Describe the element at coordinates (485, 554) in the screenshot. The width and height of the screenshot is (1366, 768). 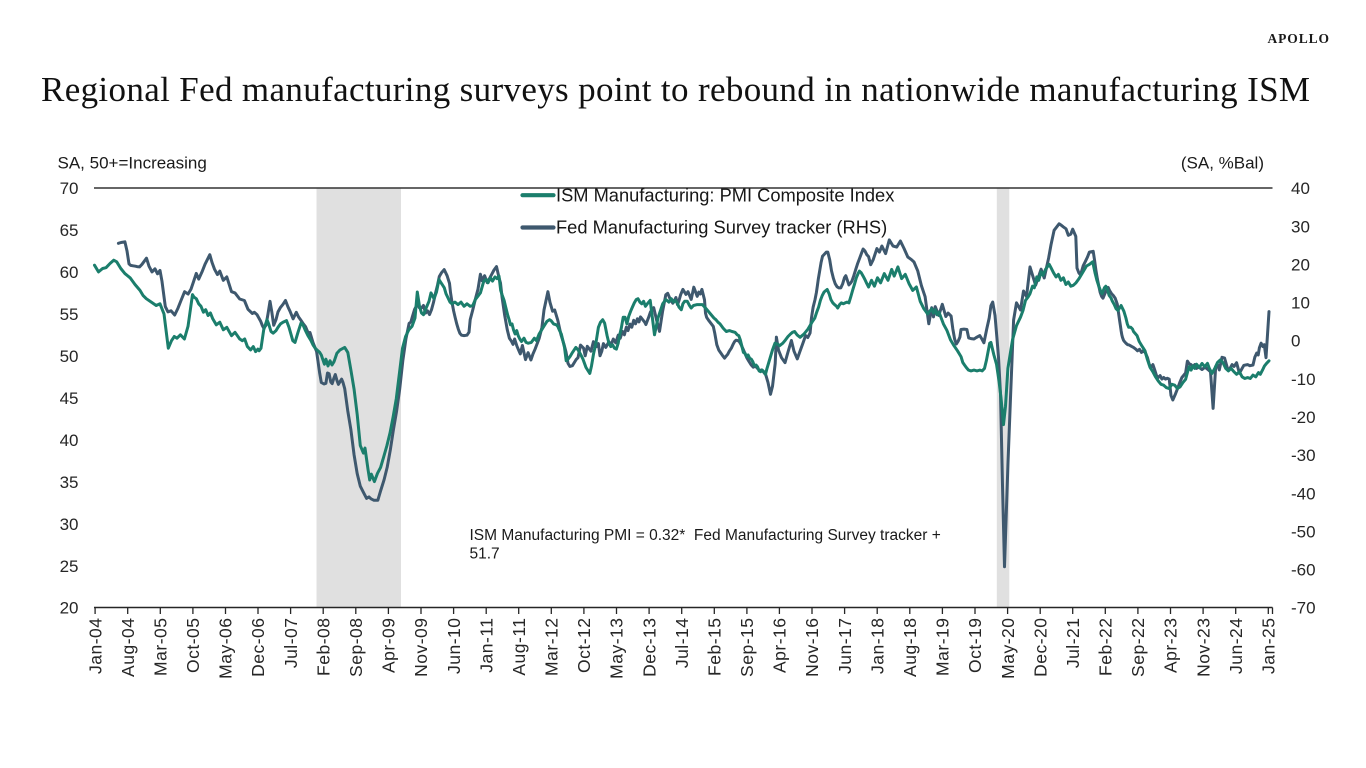
I see `svg-text: 51.7` at that location.